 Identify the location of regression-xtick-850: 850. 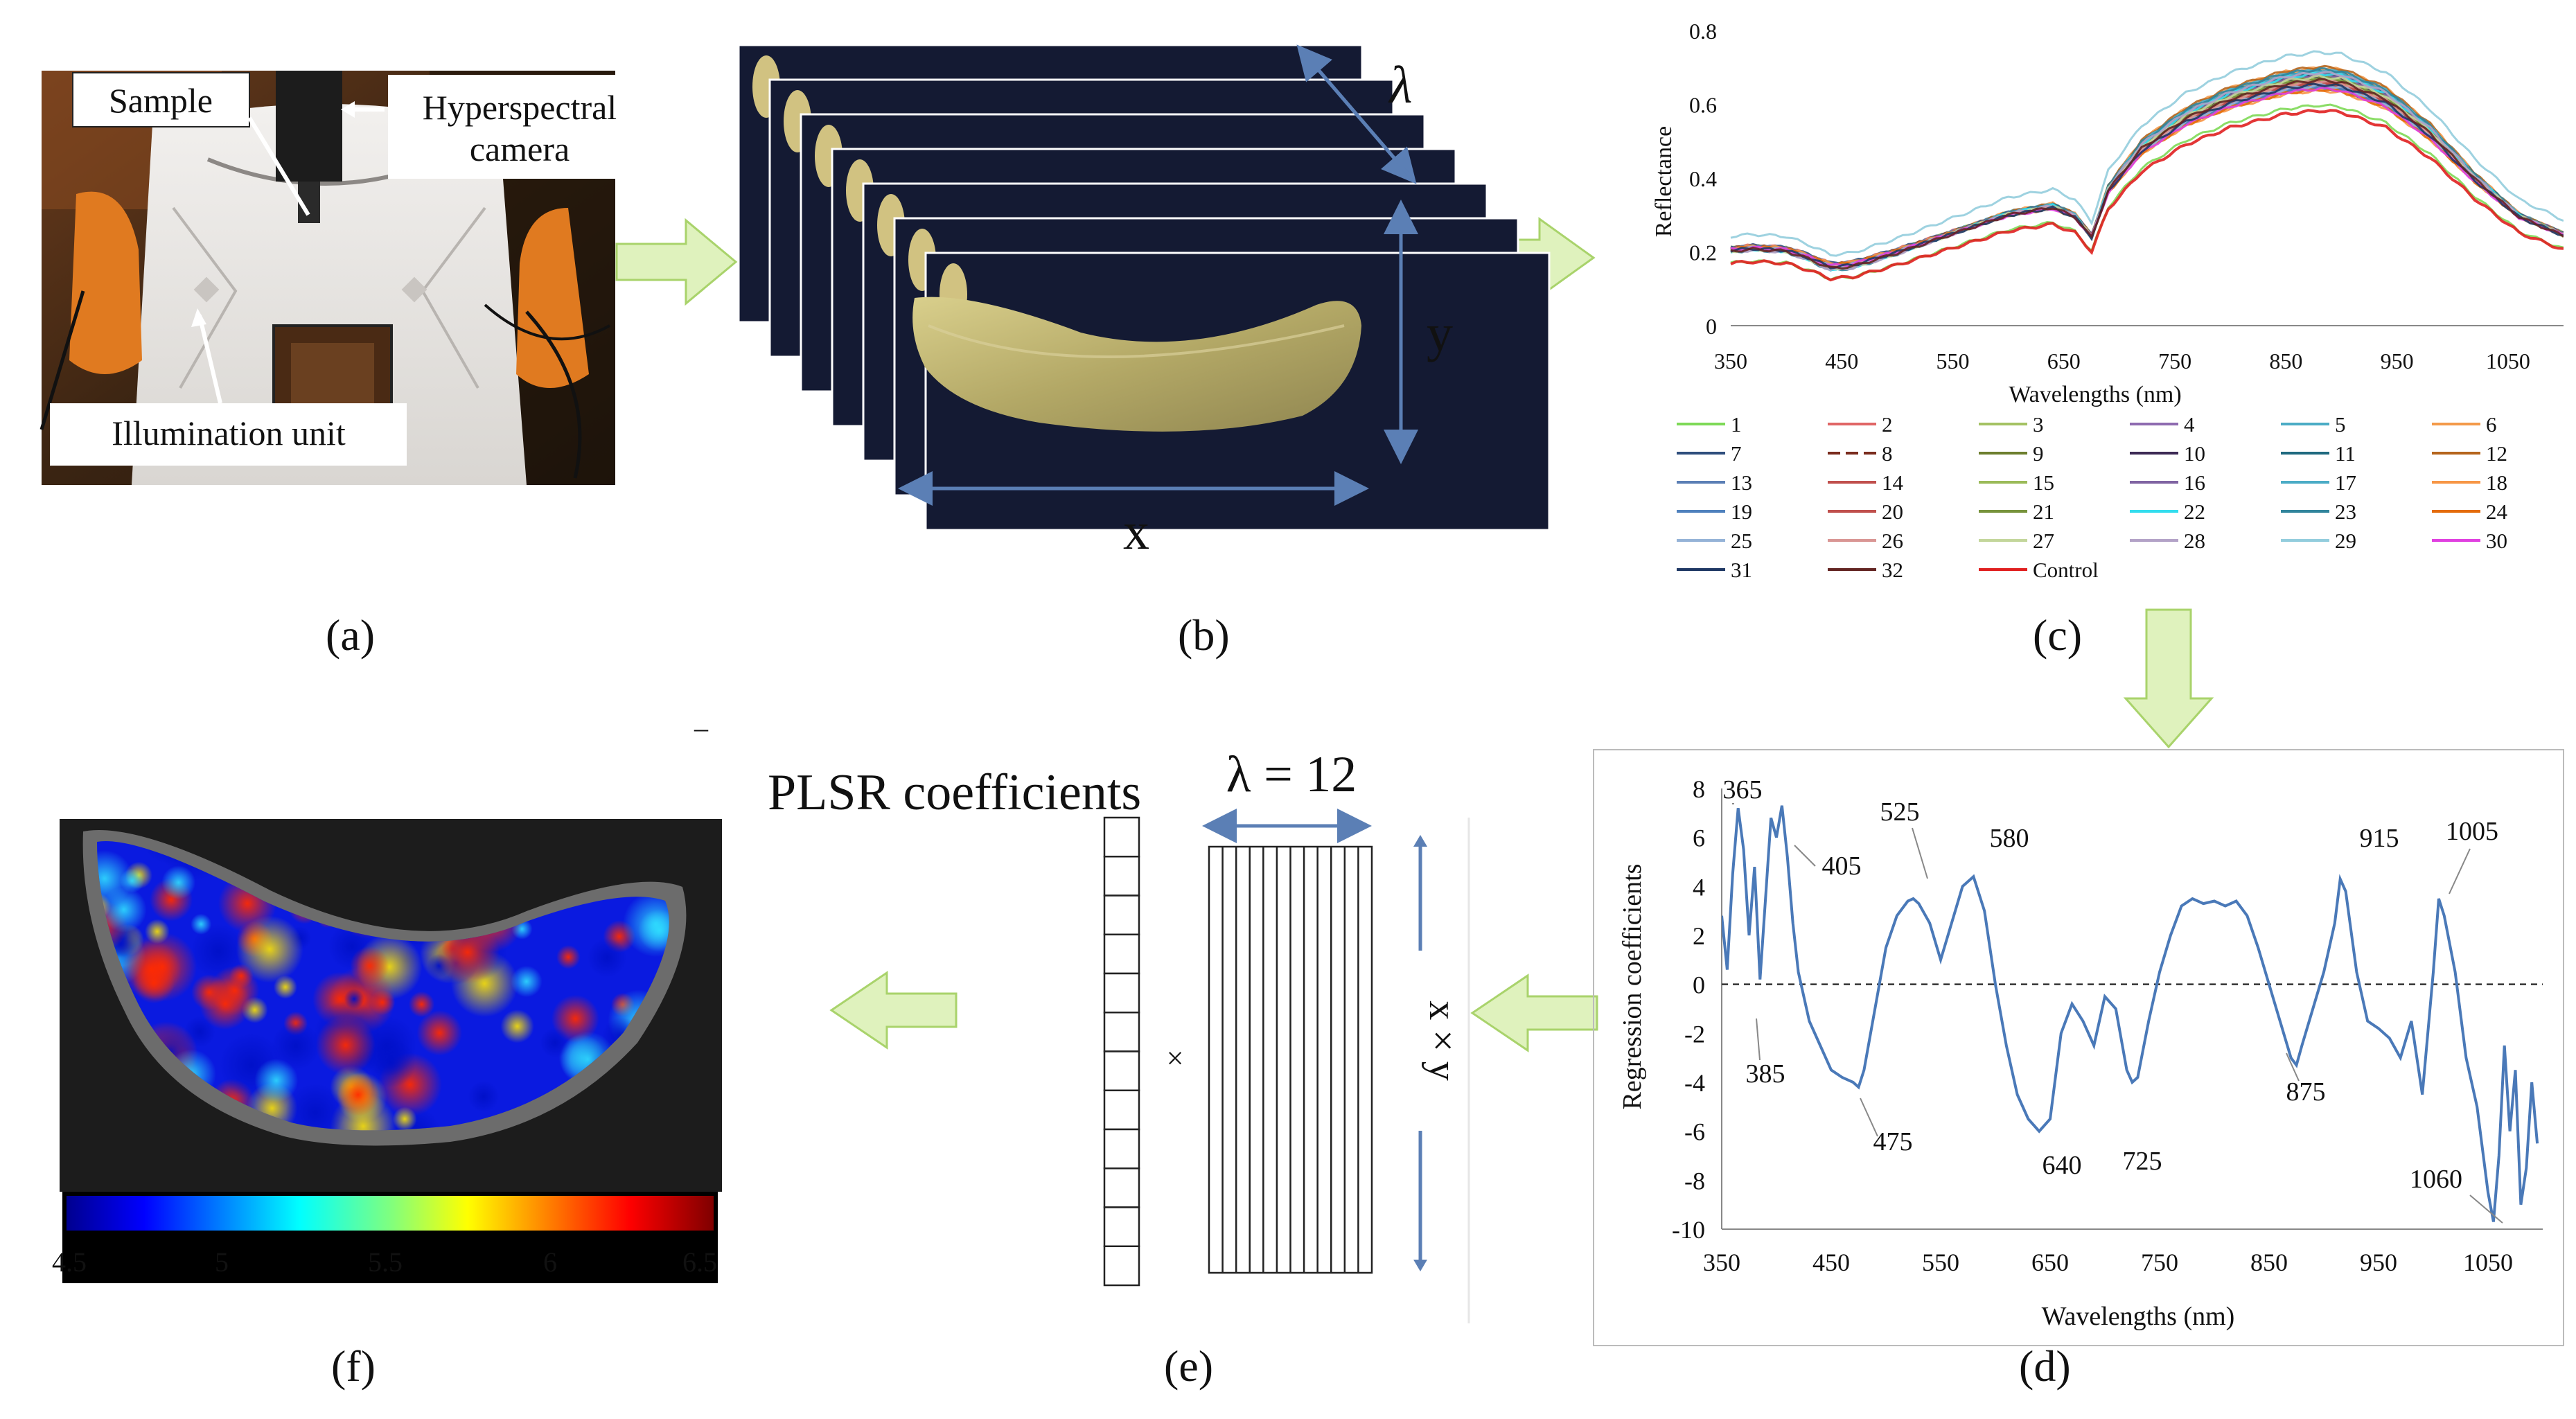
(2269, 1262).